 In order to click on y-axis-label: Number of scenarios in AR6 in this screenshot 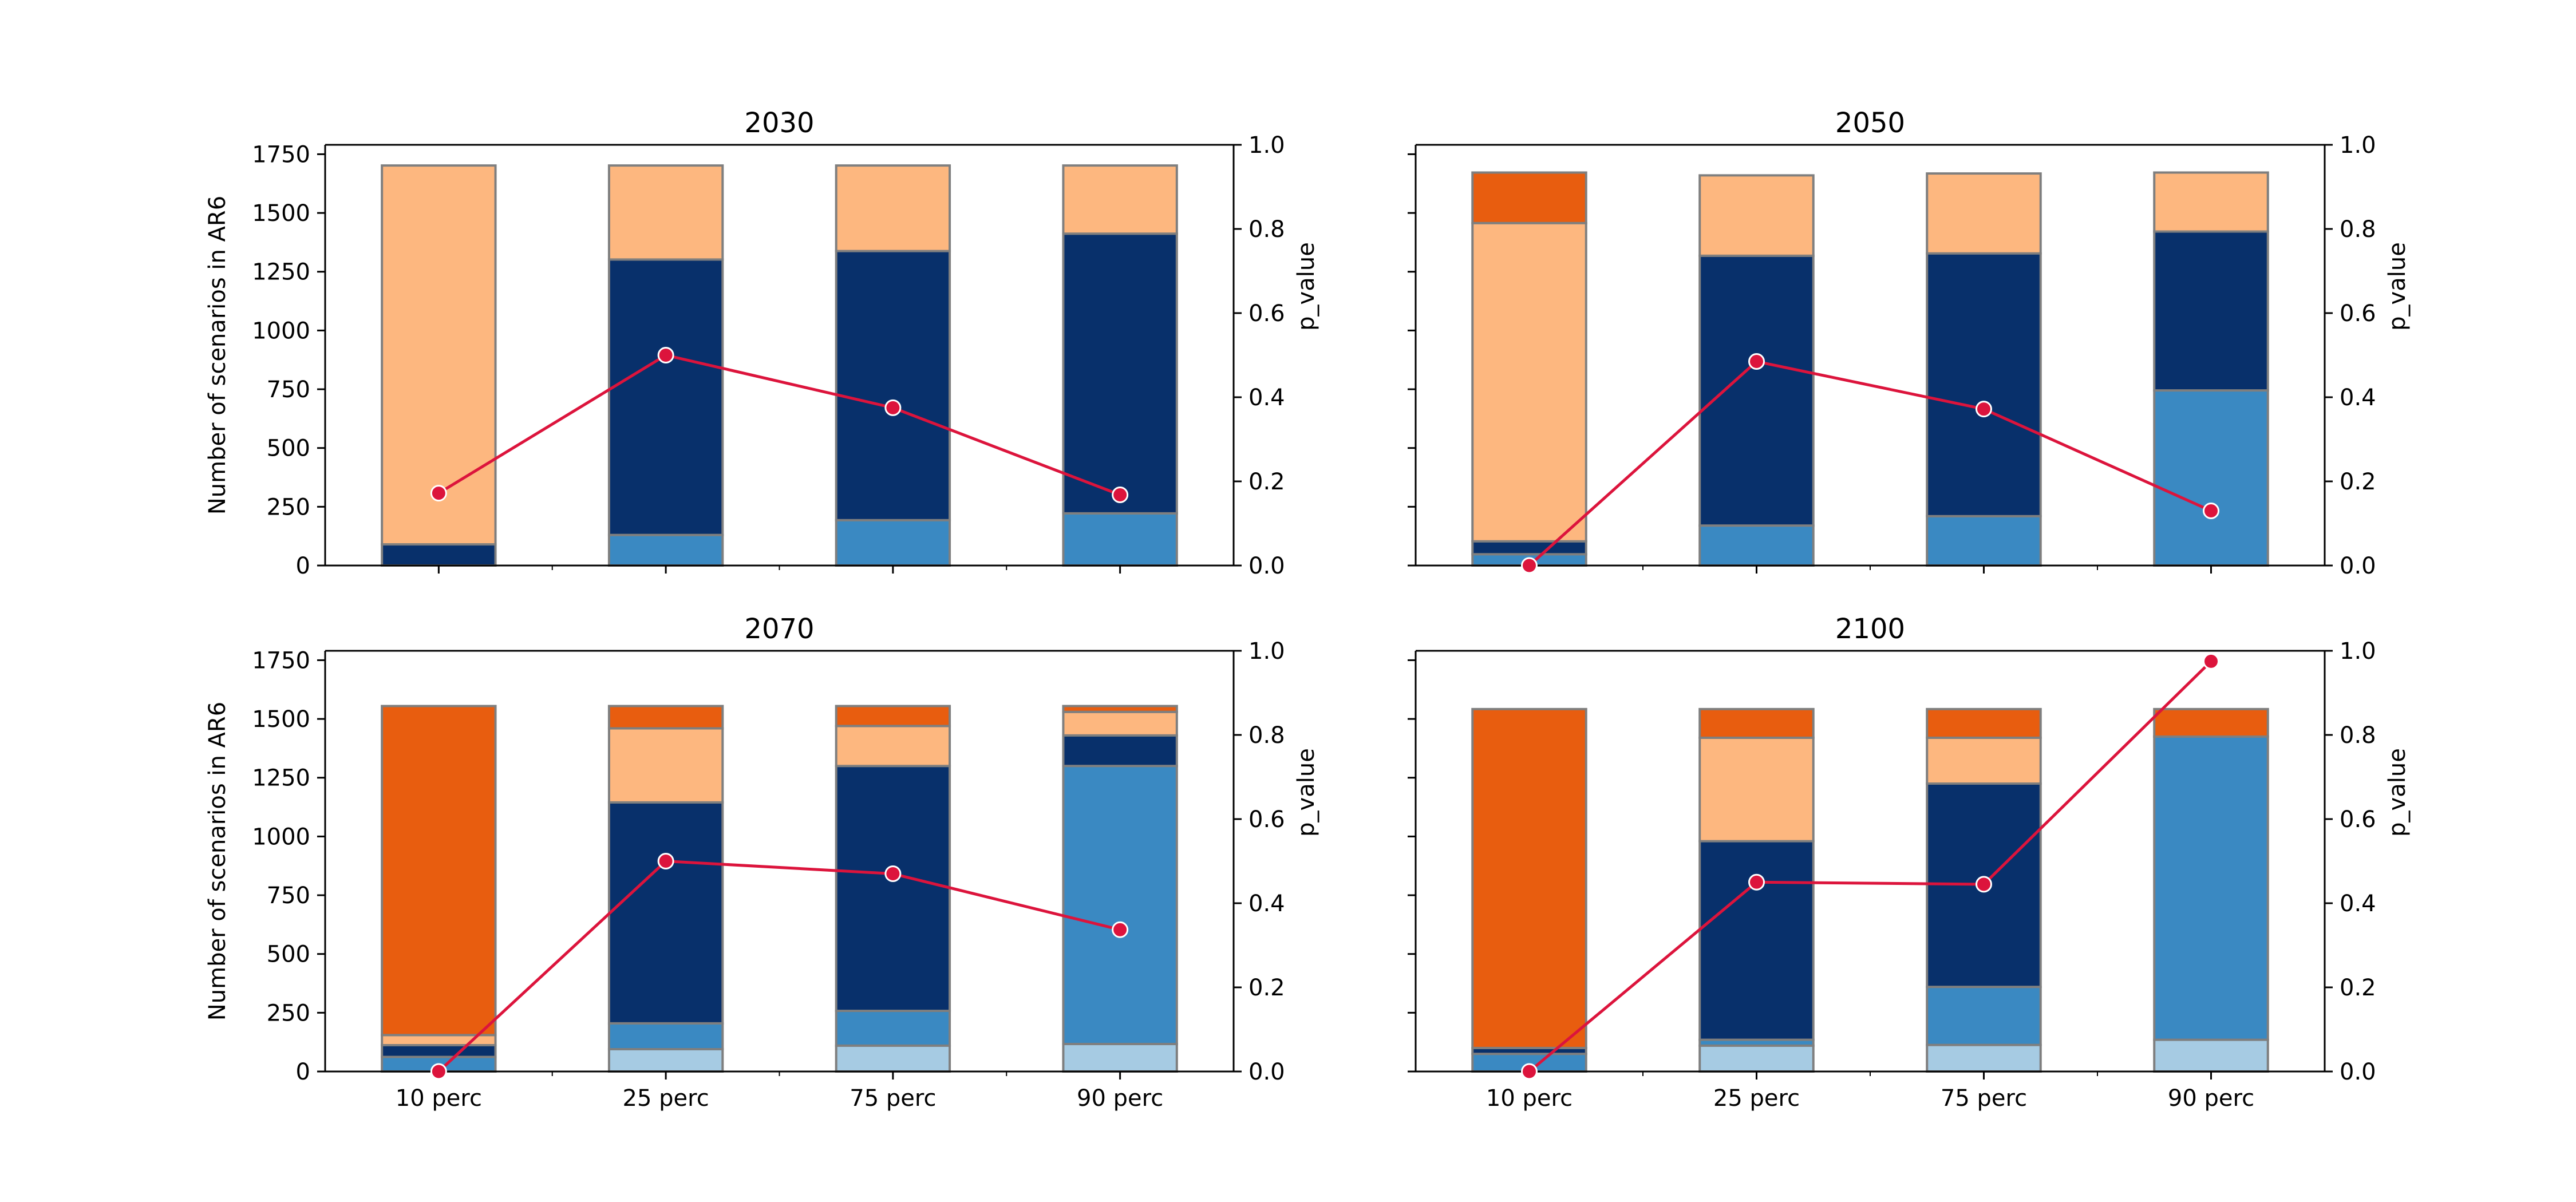, I will do `click(217, 356)`.